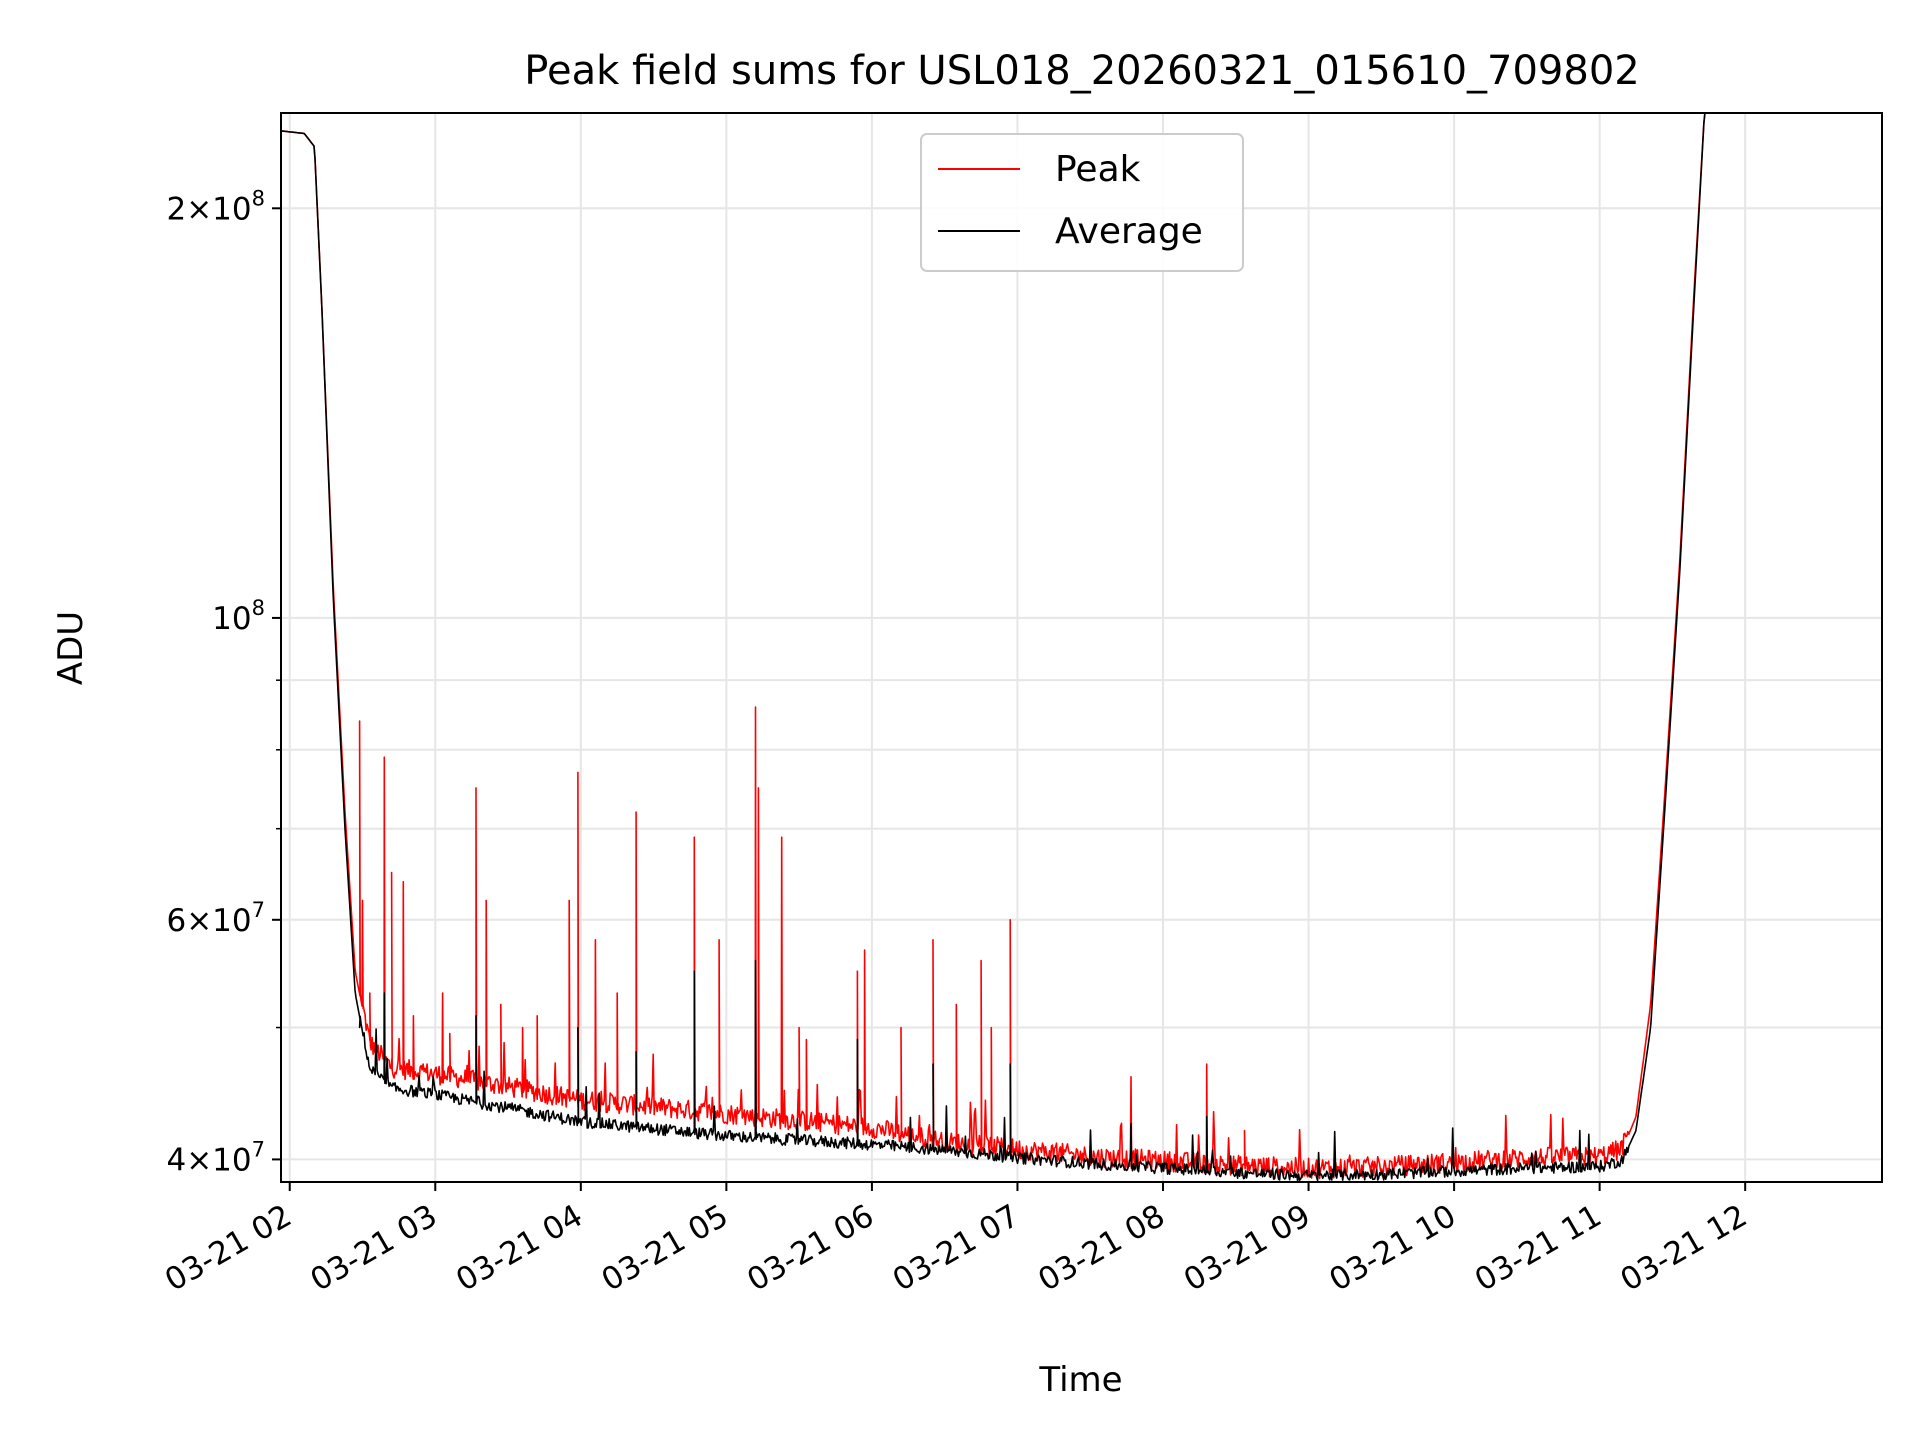 The image size is (1920, 1440). I want to click on x-axis-label: Time, so click(1080, 1380).